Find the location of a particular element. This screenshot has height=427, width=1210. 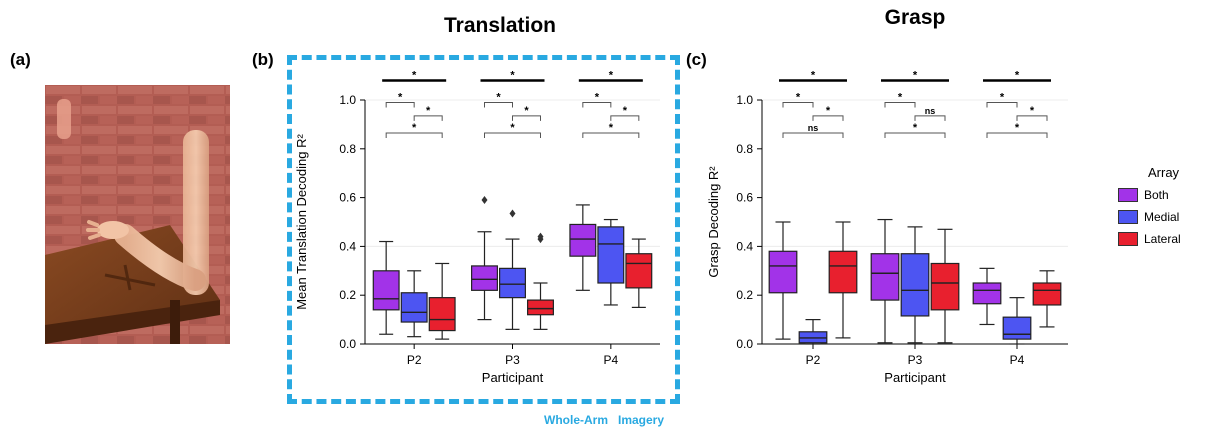

legend-label-both: Both is located at coordinates (1156, 195).